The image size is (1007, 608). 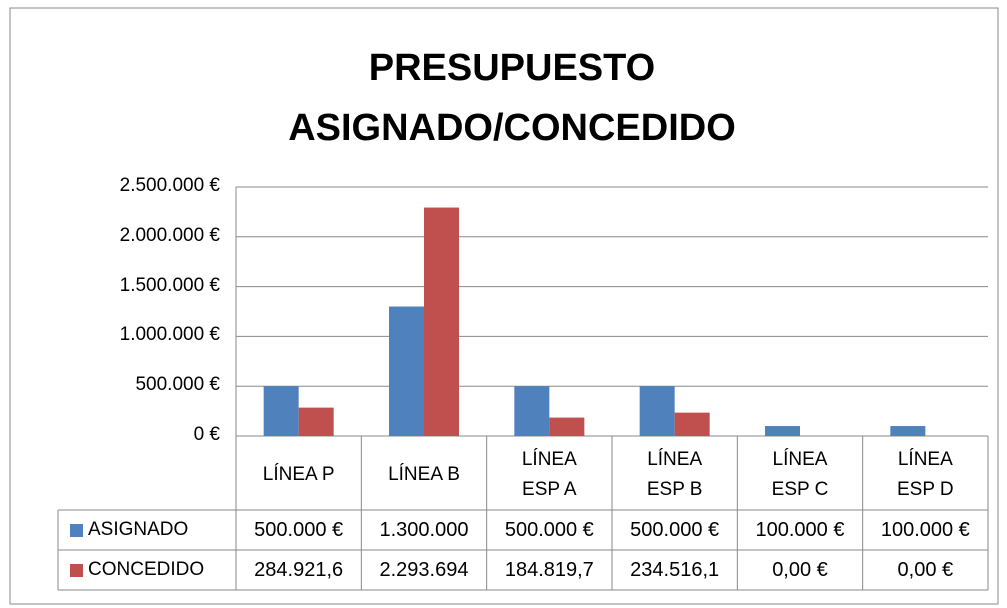 What do you see at coordinates (169, 285) in the screenshot?
I see `y-tick-label: 1.500.000 €` at bounding box center [169, 285].